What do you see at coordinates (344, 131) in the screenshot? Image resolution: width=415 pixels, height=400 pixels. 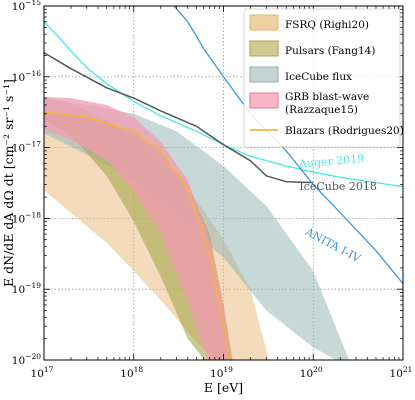 I see `legend-label: Blazars (Rodrigues20)` at bounding box center [344, 131].